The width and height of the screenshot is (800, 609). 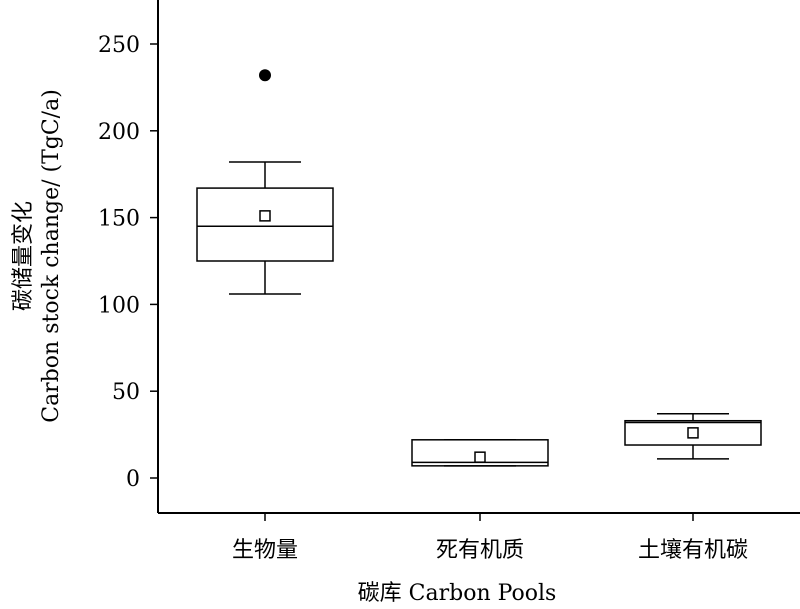 What do you see at coordinates (119, 305) in the screenshot?
I see `y-tick-label: 100` at bounding box center [119, 305].